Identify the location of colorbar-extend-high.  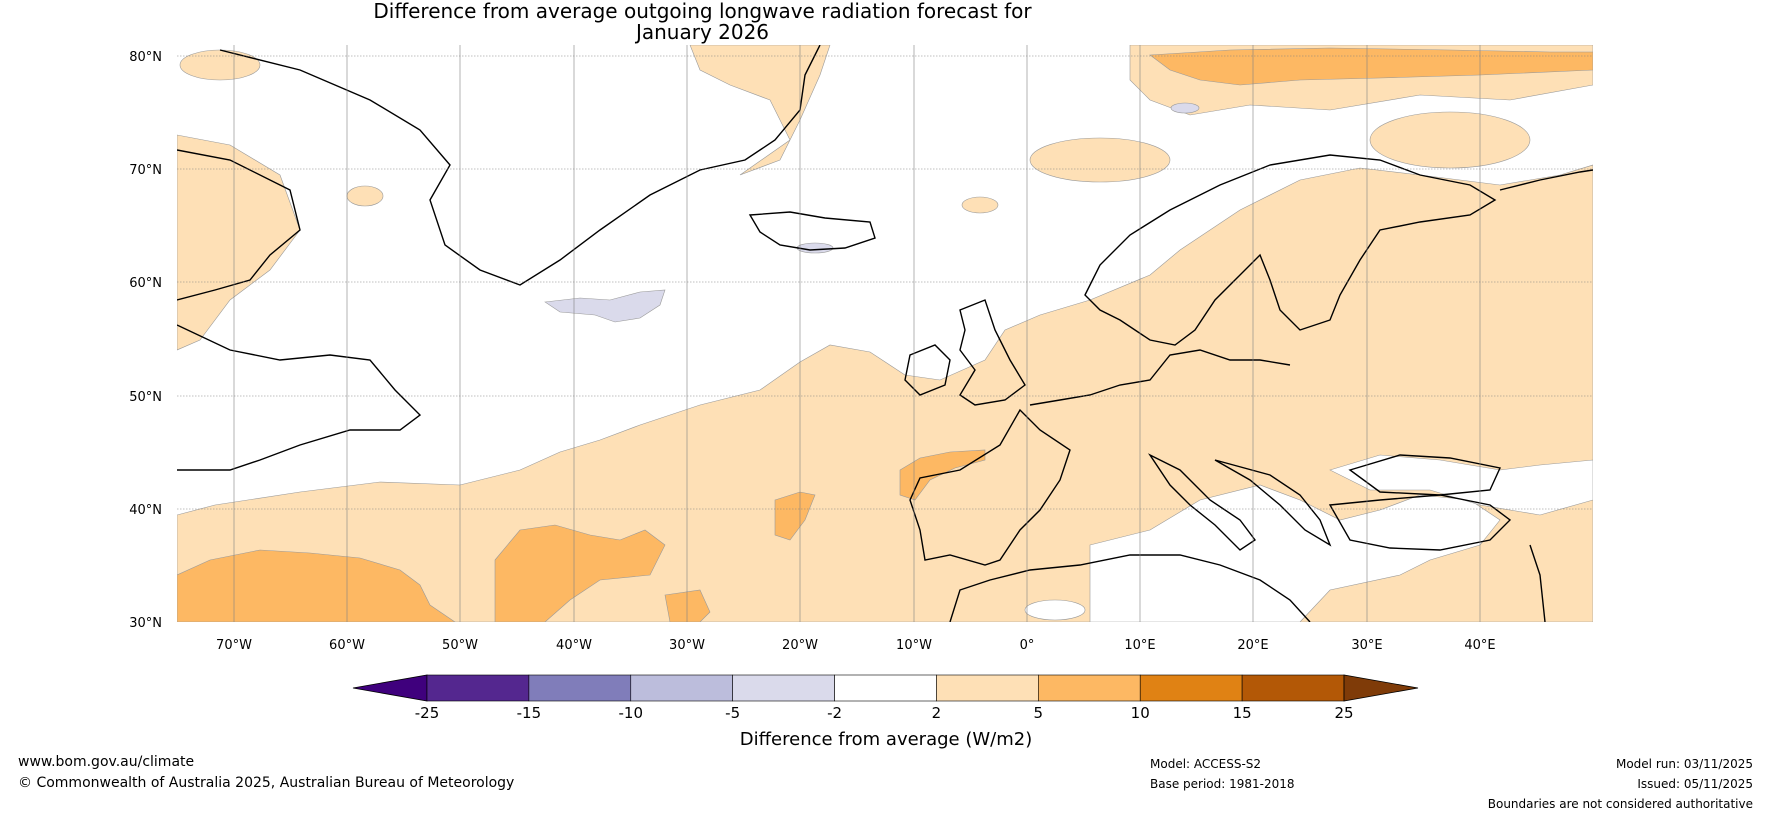
(1381, 688).